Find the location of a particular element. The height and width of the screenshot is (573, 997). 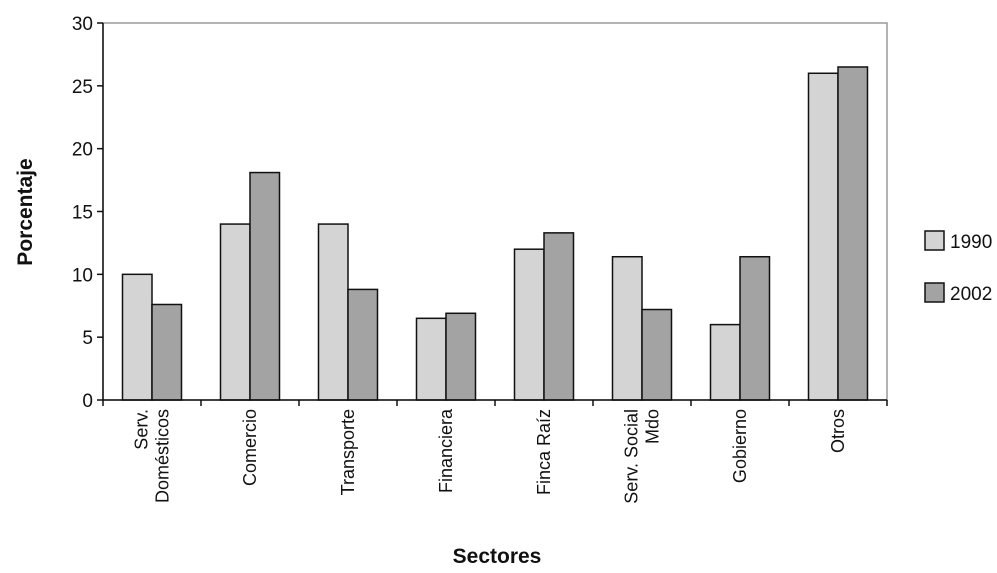

category-label-line: Comercio is located at coordinates (250, 447).